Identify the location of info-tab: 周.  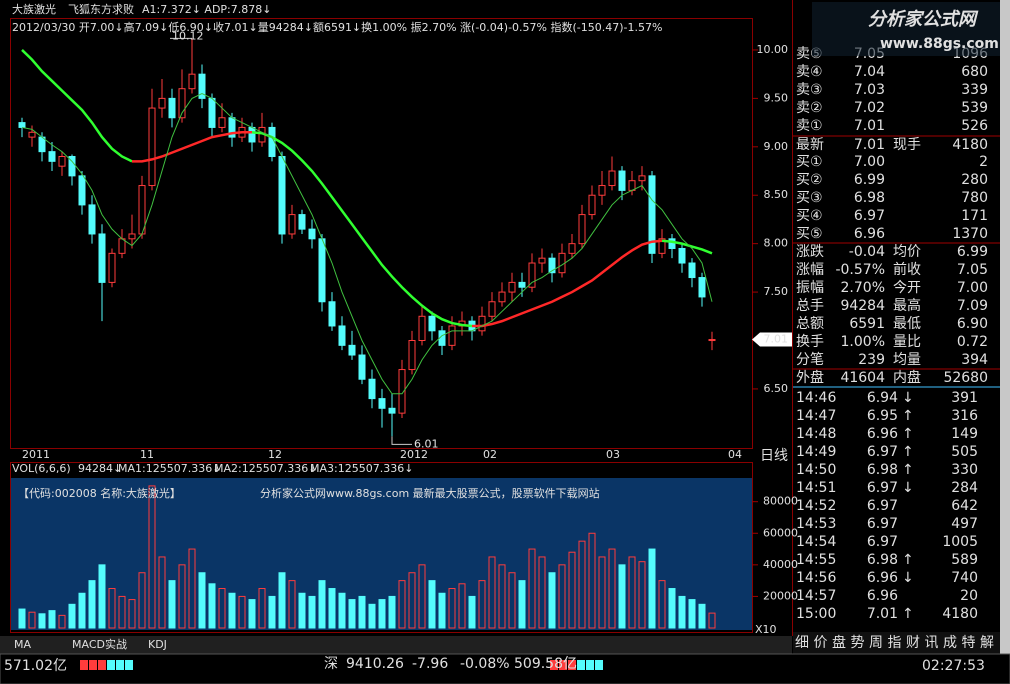
(876, 643).